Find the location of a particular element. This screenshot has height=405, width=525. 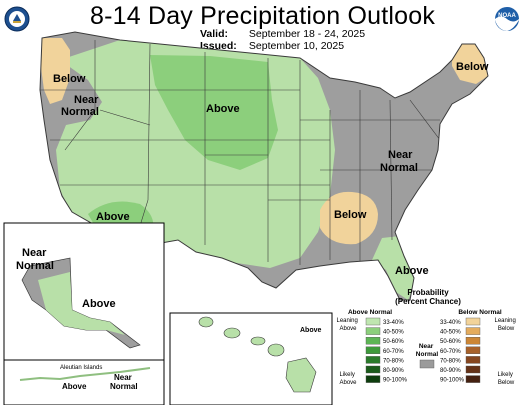

legend-likely-above: Likely Above is located at coordinates (348, 379).